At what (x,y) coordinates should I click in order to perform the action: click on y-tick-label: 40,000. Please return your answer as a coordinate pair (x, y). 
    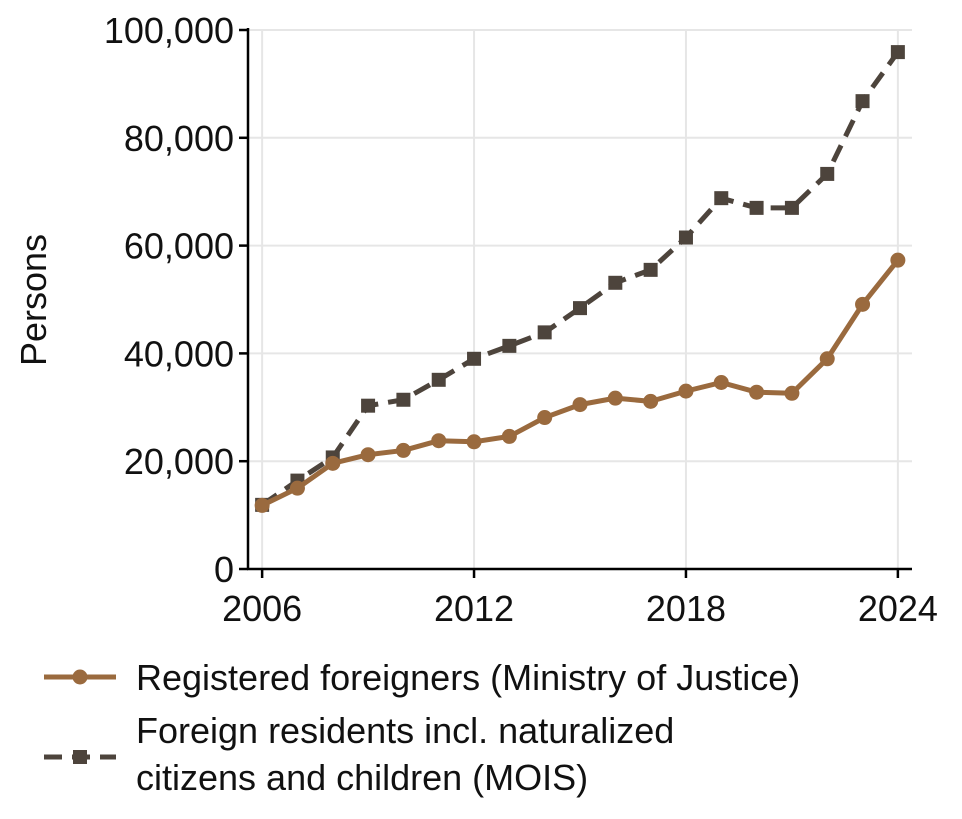
    Looking at the image, I should click on (179, 353).